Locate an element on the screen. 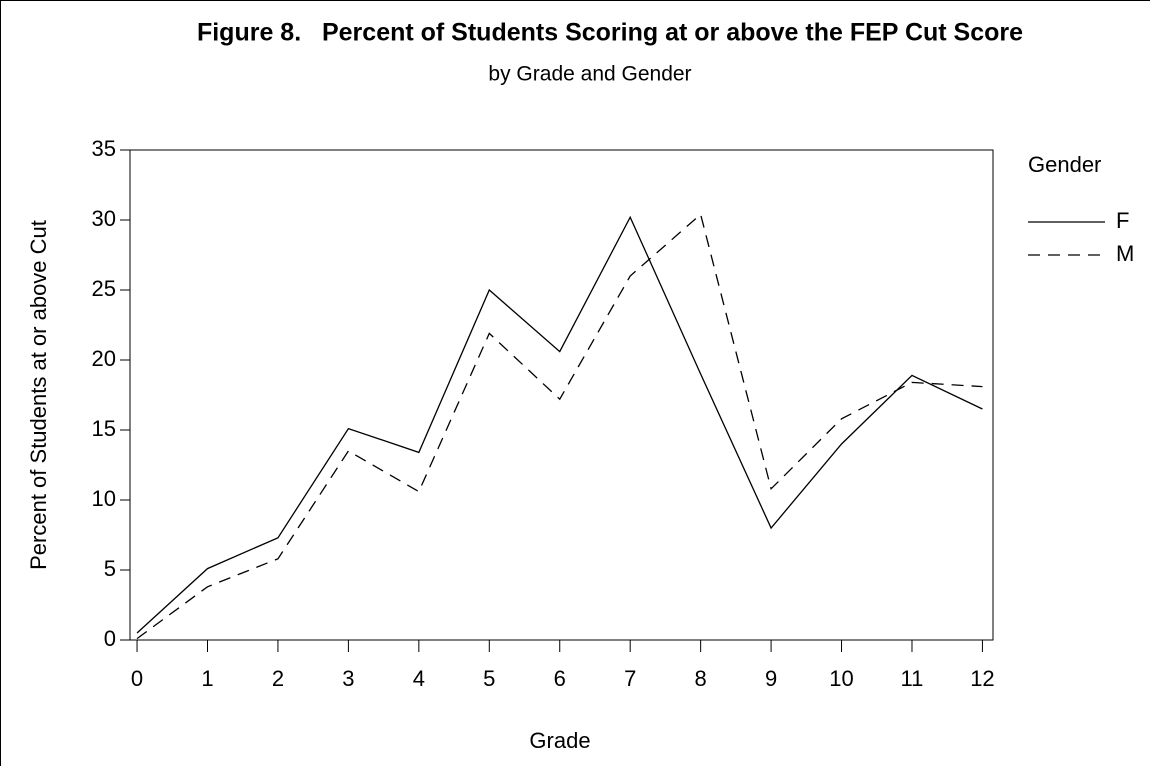 Image resolution: width=1150 pixels, height=766 pixels. x-tick-label: 7 is located at coordinates (630, 678).